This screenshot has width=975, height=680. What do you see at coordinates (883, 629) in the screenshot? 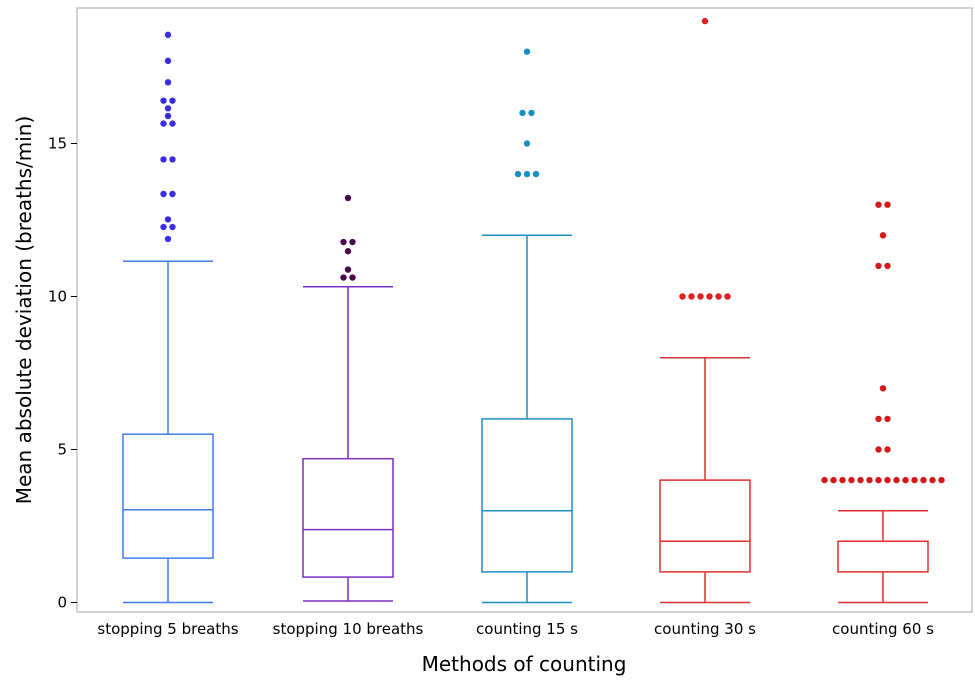
I see `x-tick-label: counting 60 s` at bounding box center [883, 629].